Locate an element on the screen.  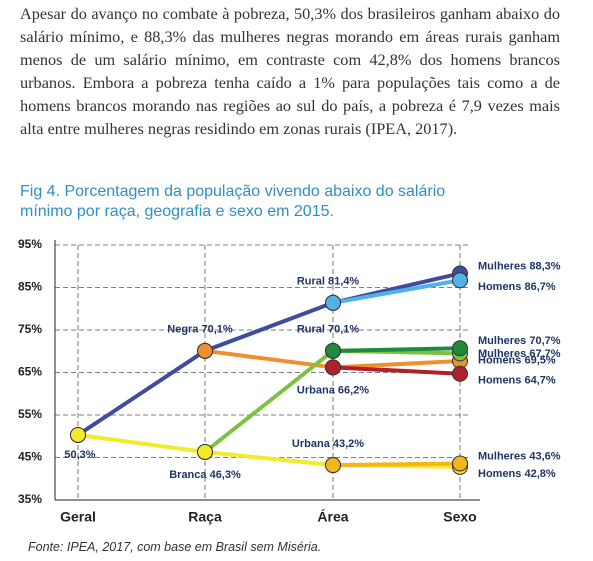
y-tick-label: 75% is located at coordinates (30, 329).